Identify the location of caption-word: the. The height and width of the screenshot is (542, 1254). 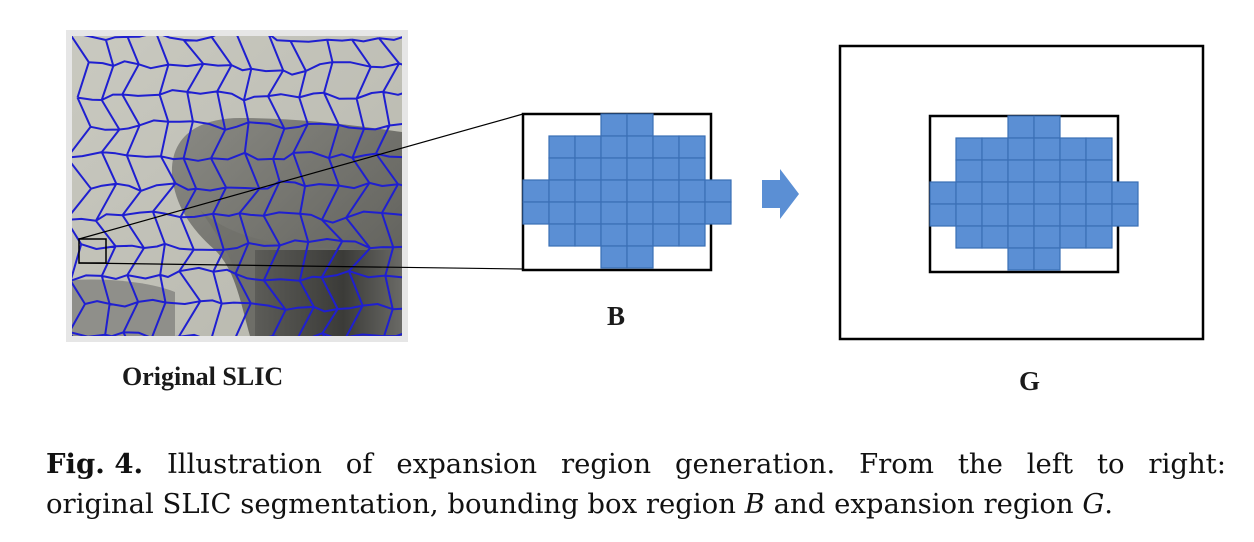
(980, 464).